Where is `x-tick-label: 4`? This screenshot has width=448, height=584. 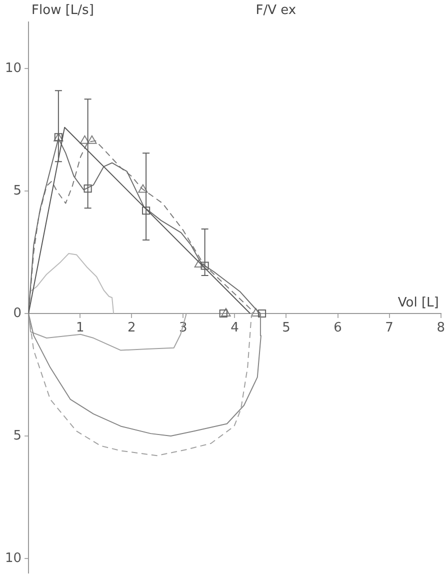 x-tick-label: 4 is located at coordinates (234, 328).